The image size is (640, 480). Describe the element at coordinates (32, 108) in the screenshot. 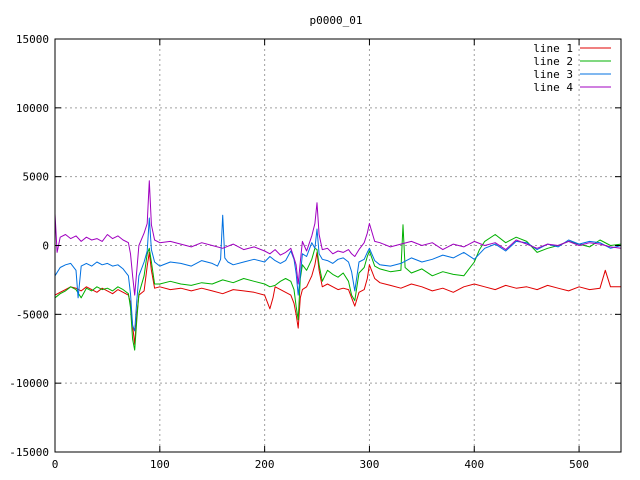

I see `y-tick-label: 10000` at that location.